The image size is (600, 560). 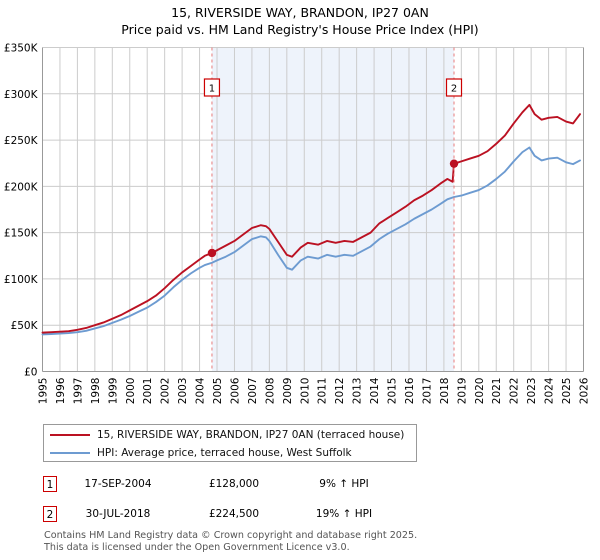 I want to click on transaction-index-badge: 1, so click(x=50, y=484).